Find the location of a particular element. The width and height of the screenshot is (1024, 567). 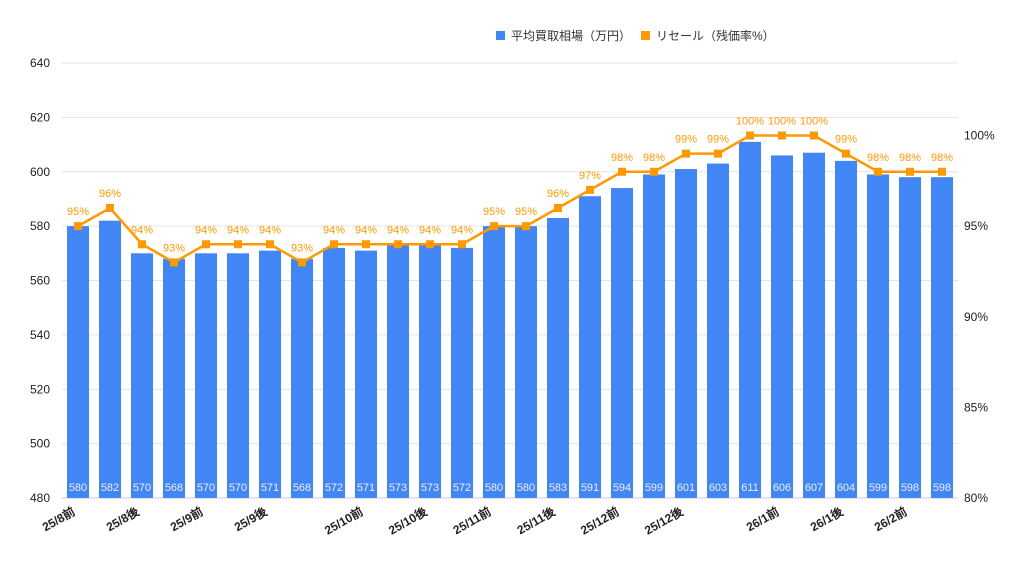

line-data-label: 97% is located at coordinates (590, 176).